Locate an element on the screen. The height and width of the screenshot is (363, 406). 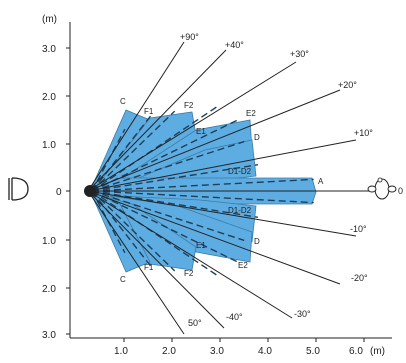
angle-label-pos20: +20° is located at coordinates (347, 85).